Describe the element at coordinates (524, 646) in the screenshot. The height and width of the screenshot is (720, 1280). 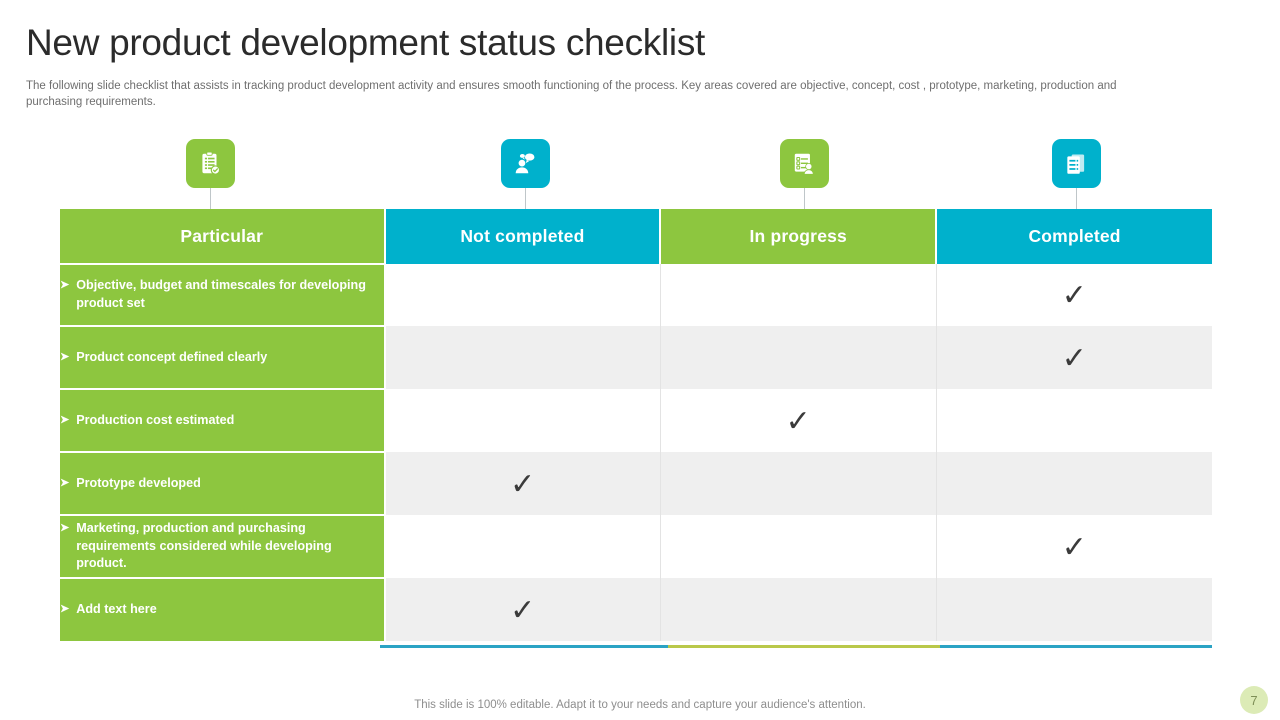
I see `rule-segment-not-completed` at that location.